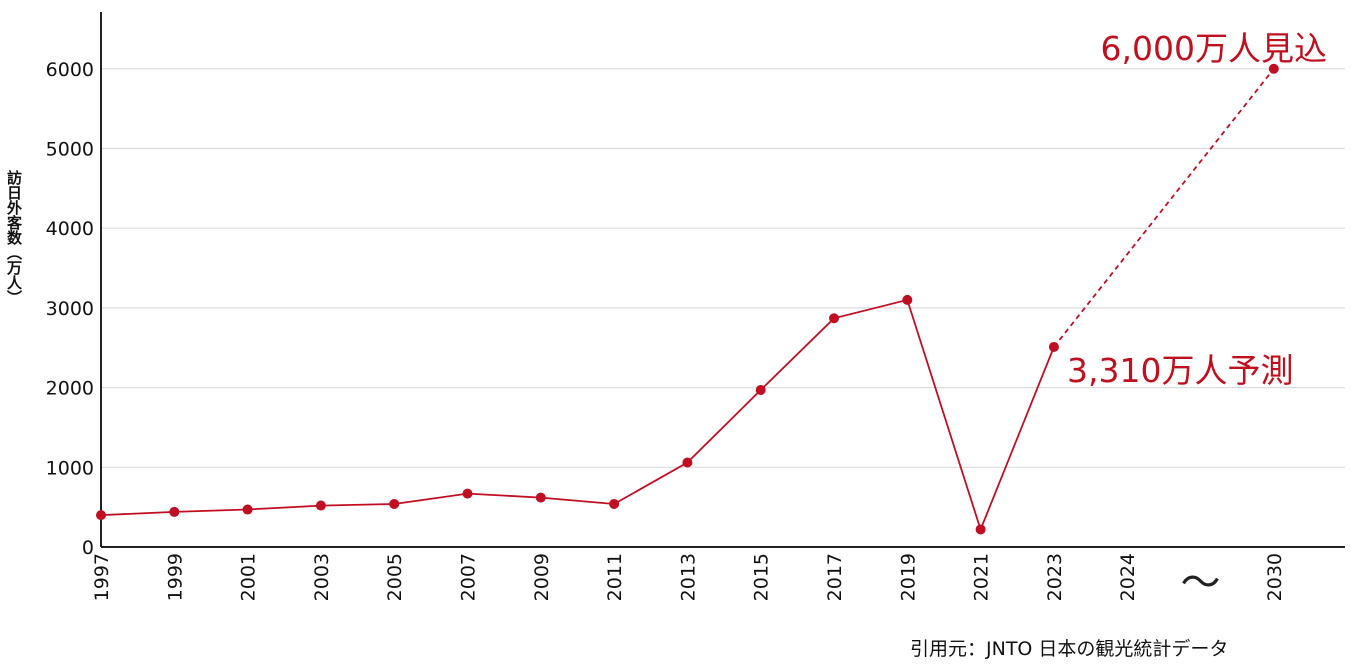  I want to click on y-tick-4000: 4000, so click(70, 229).